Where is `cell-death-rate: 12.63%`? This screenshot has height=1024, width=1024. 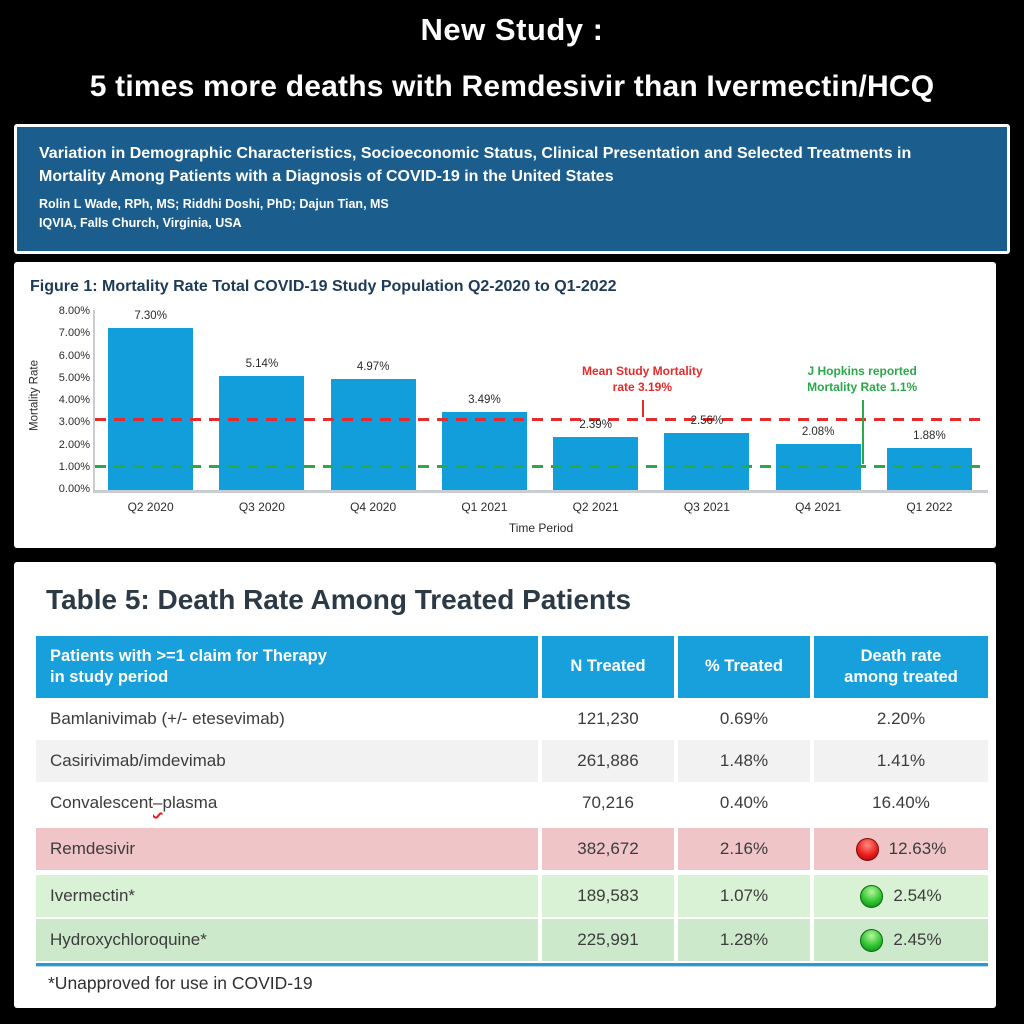 cell-death-rate: 12.63% is located at coordinates (901, 849).